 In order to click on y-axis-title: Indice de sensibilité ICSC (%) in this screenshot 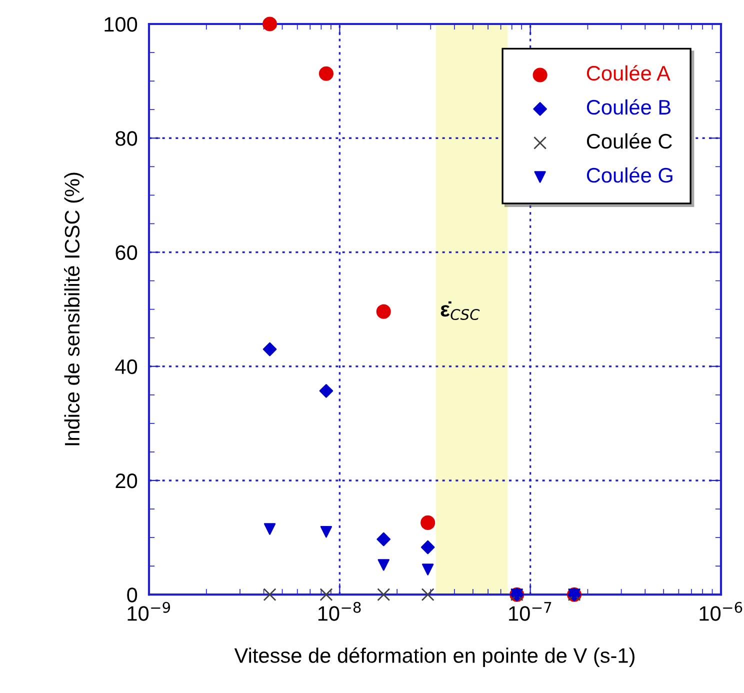, I will do `click(74, 309)`.